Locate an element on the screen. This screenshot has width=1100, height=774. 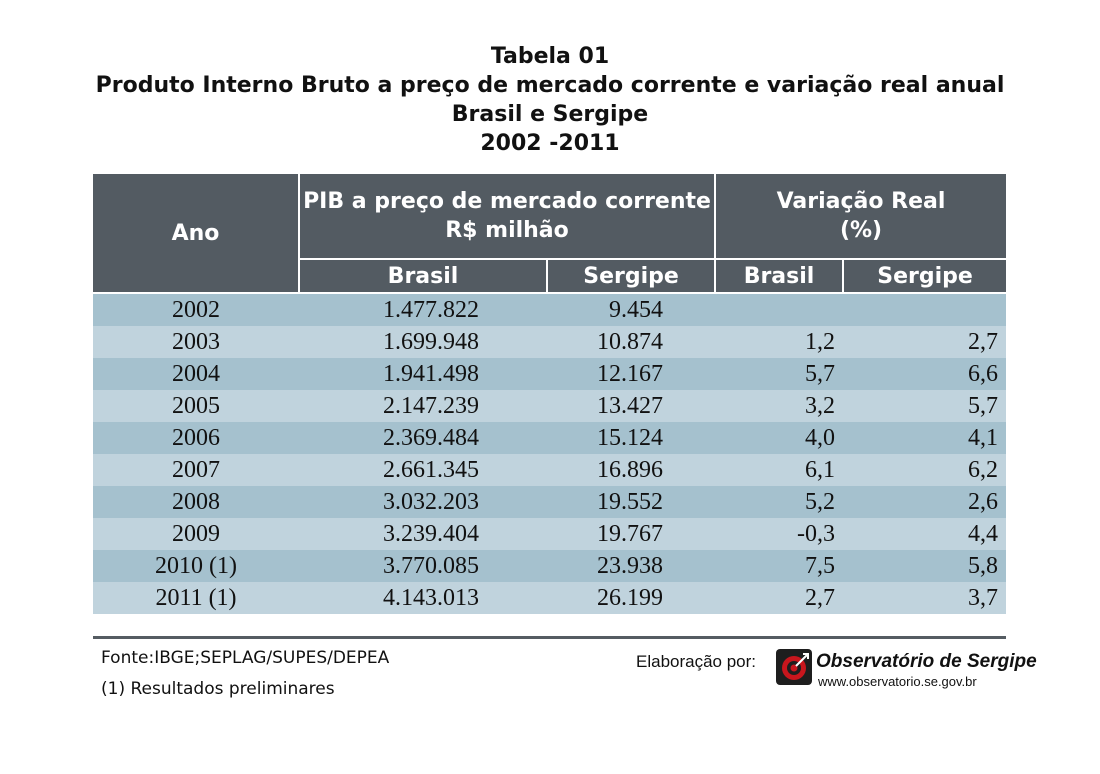
preliminary-note: (1) Resultados preliminares is located at coordinates (218, 689).